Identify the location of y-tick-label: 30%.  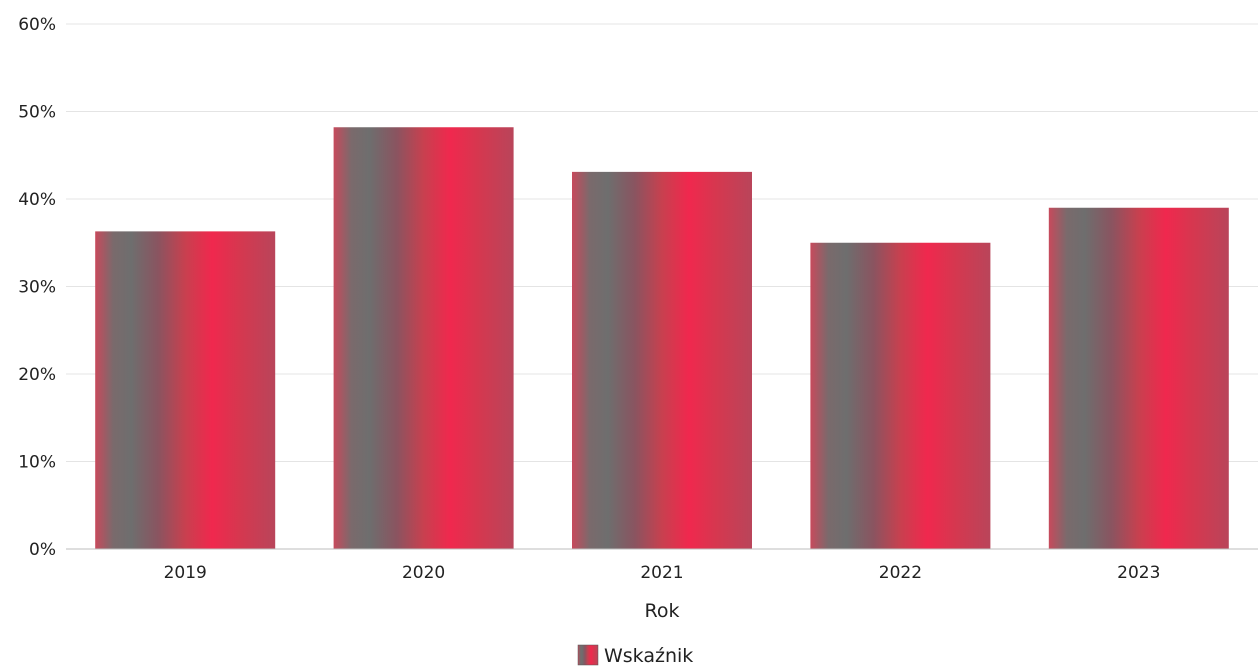
(37, 288).